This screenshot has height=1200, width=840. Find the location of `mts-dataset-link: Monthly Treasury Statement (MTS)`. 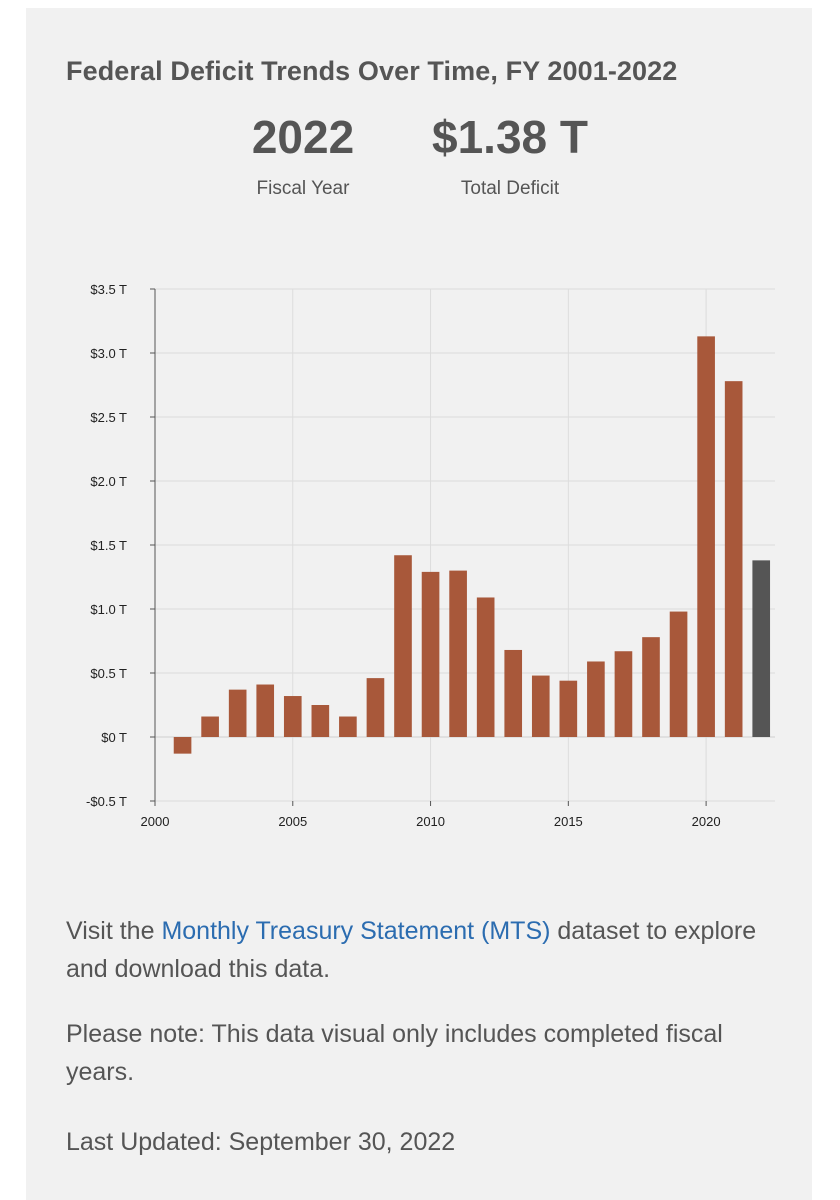

mts-dataset-link: Monthly Treasury Statement (MTS) is located at coordinates (356, 931).